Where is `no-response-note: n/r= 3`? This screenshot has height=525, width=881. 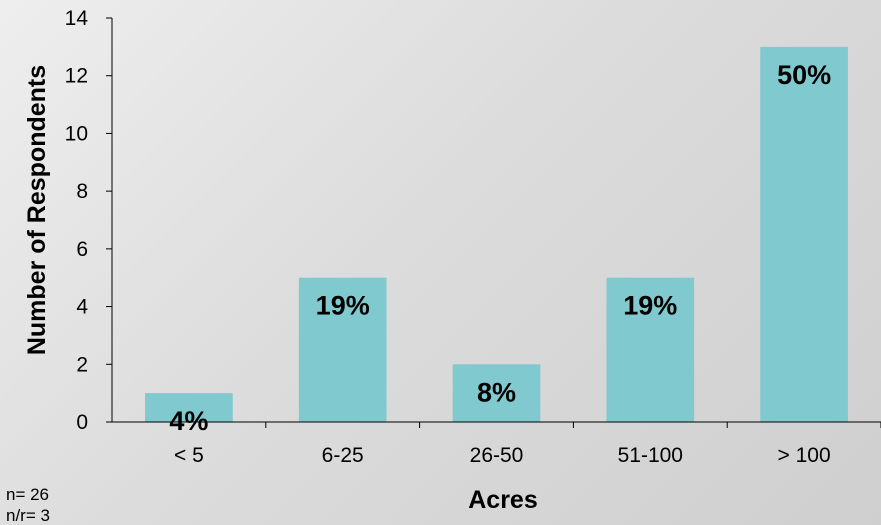 no-response-note: n/r= 3 is located at coordinates (28, 515).